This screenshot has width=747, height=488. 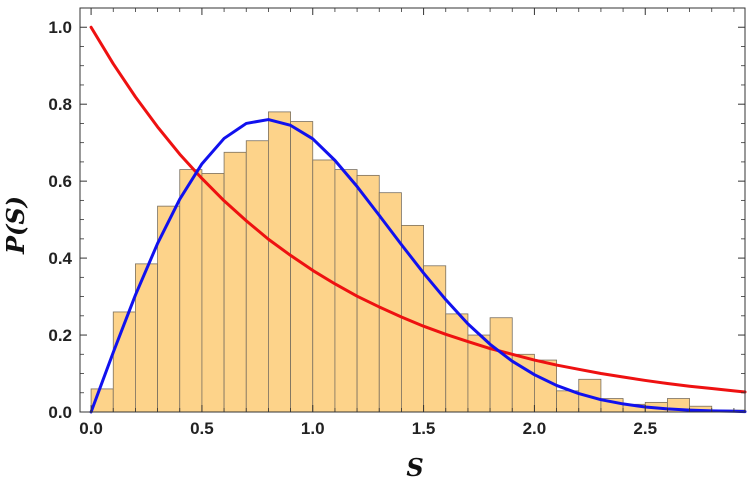 What do you see at coordinates (424, 428) in the screenshot?
I see `x-tick-label: 1.5` at bounding box center [424, 428].